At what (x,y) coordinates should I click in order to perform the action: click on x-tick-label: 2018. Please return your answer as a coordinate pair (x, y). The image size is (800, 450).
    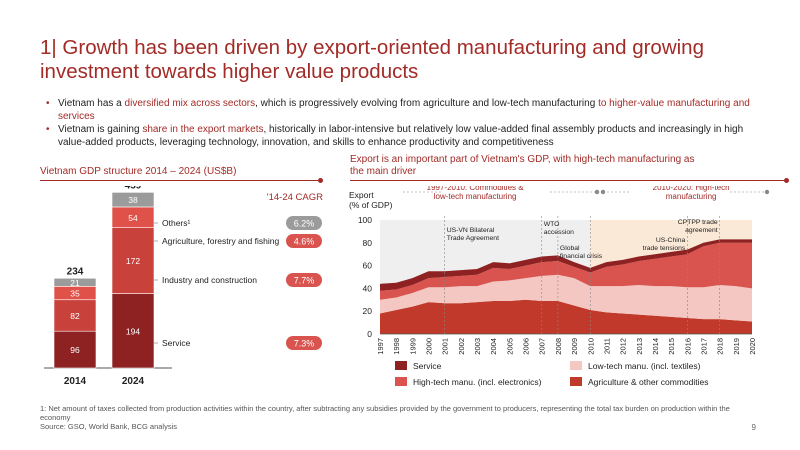
    Looking at the image, I should click on (720, 346).